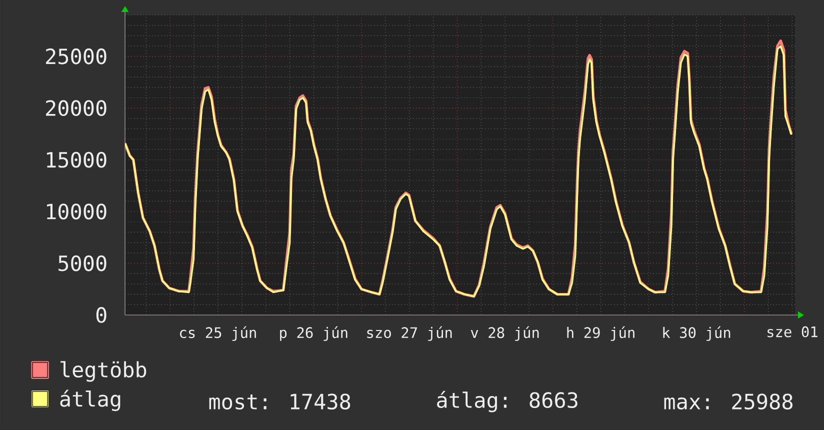 This screenshot has width=824, height=430. What do you see at coordinates (76, 212) in the screenshot?
I see `y-tick-label: 10000` at bounding box center [76, 212].